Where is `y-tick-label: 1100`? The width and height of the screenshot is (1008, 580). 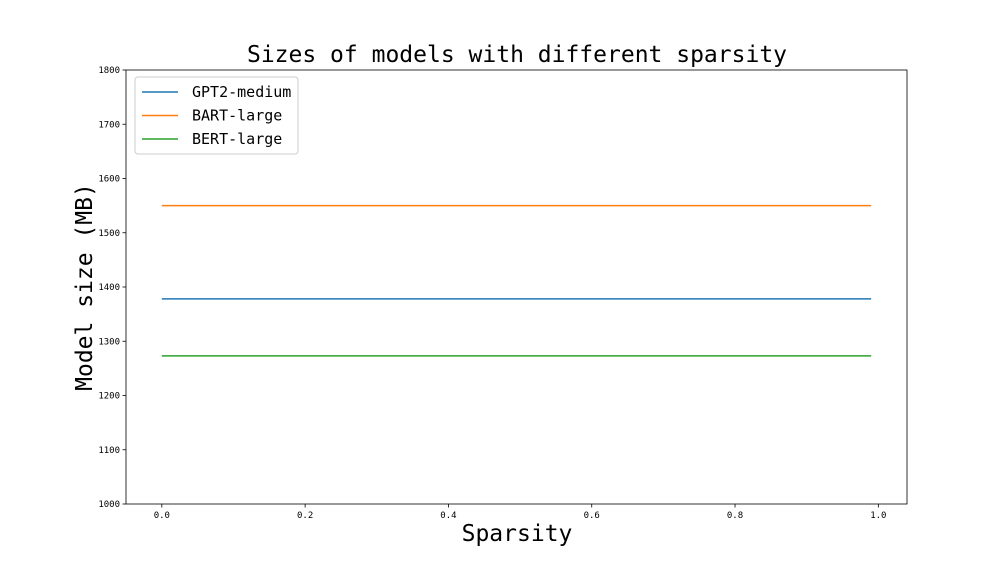
y-tick-label: 1100 is located at coordinates (109, 451).